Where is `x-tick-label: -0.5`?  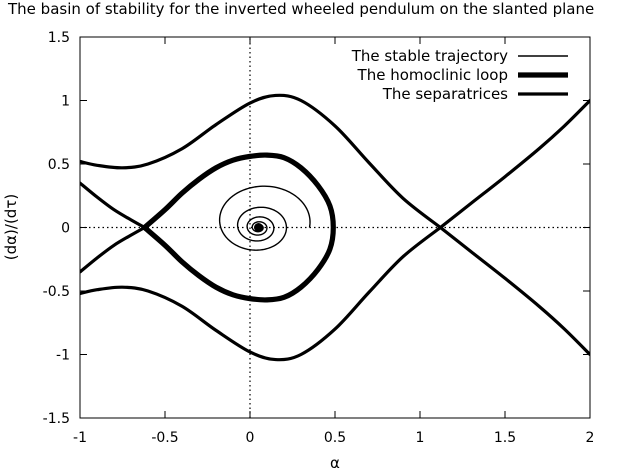 x-tick-label: -0.5 is located at coordinates (164, 438).